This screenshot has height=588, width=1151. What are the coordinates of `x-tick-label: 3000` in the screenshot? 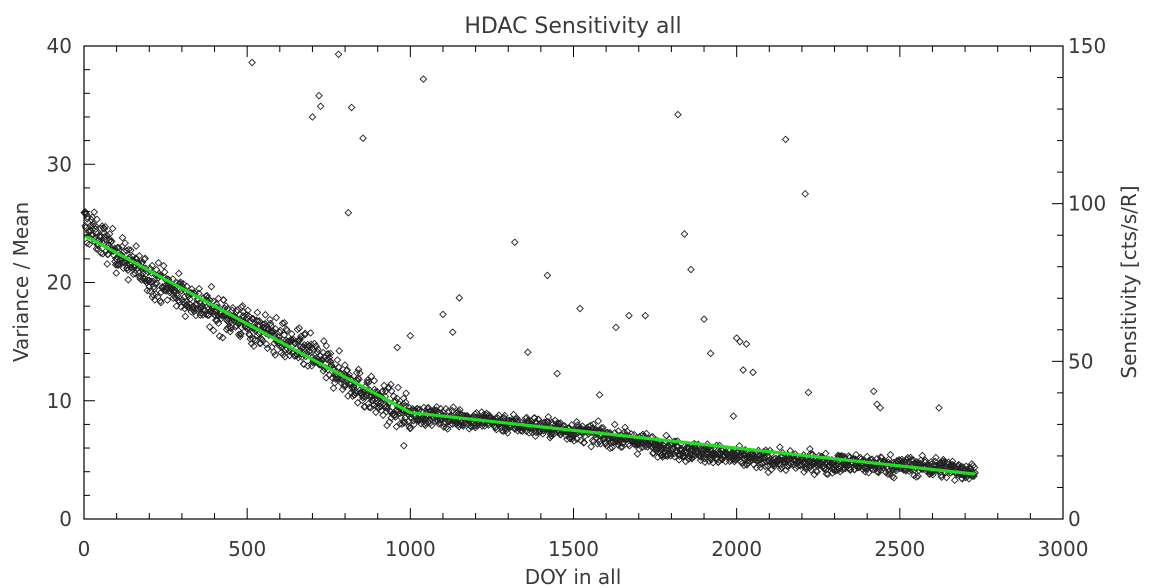 It's located at (1063, 549).